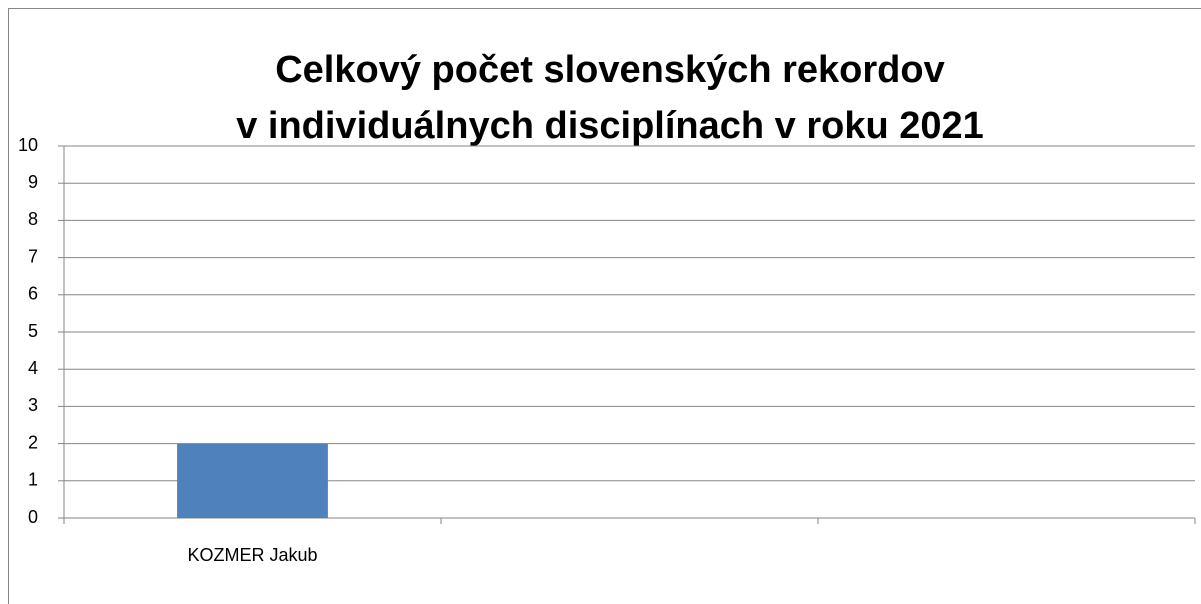 This screenshot has height=604, width=1201. I want to click on bar, so click(252, 480).